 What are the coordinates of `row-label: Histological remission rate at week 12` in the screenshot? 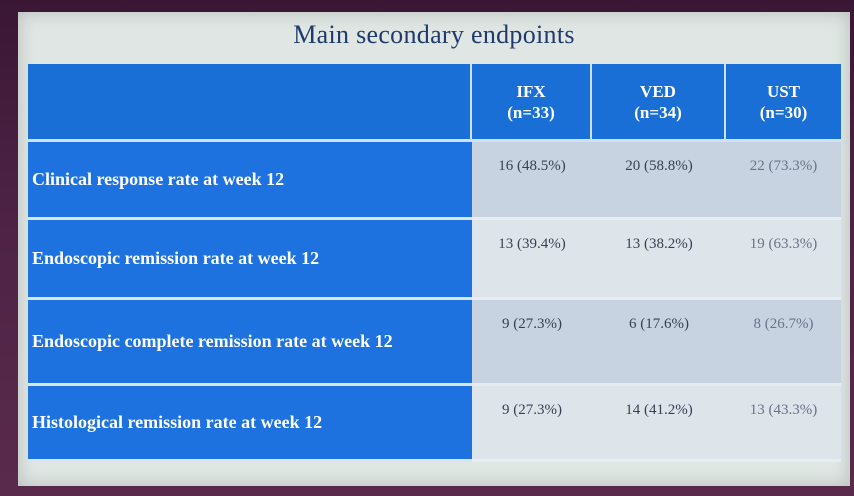 It's located at (250, 424).